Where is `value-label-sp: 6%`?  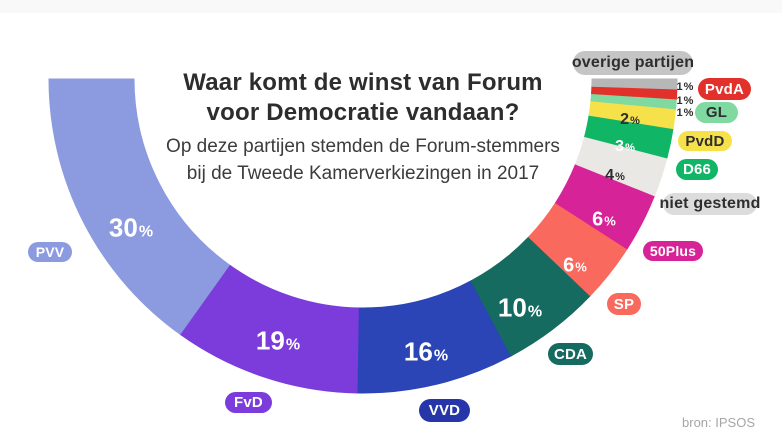
value-label-sp: 6% is located at coordinates (575, 266).